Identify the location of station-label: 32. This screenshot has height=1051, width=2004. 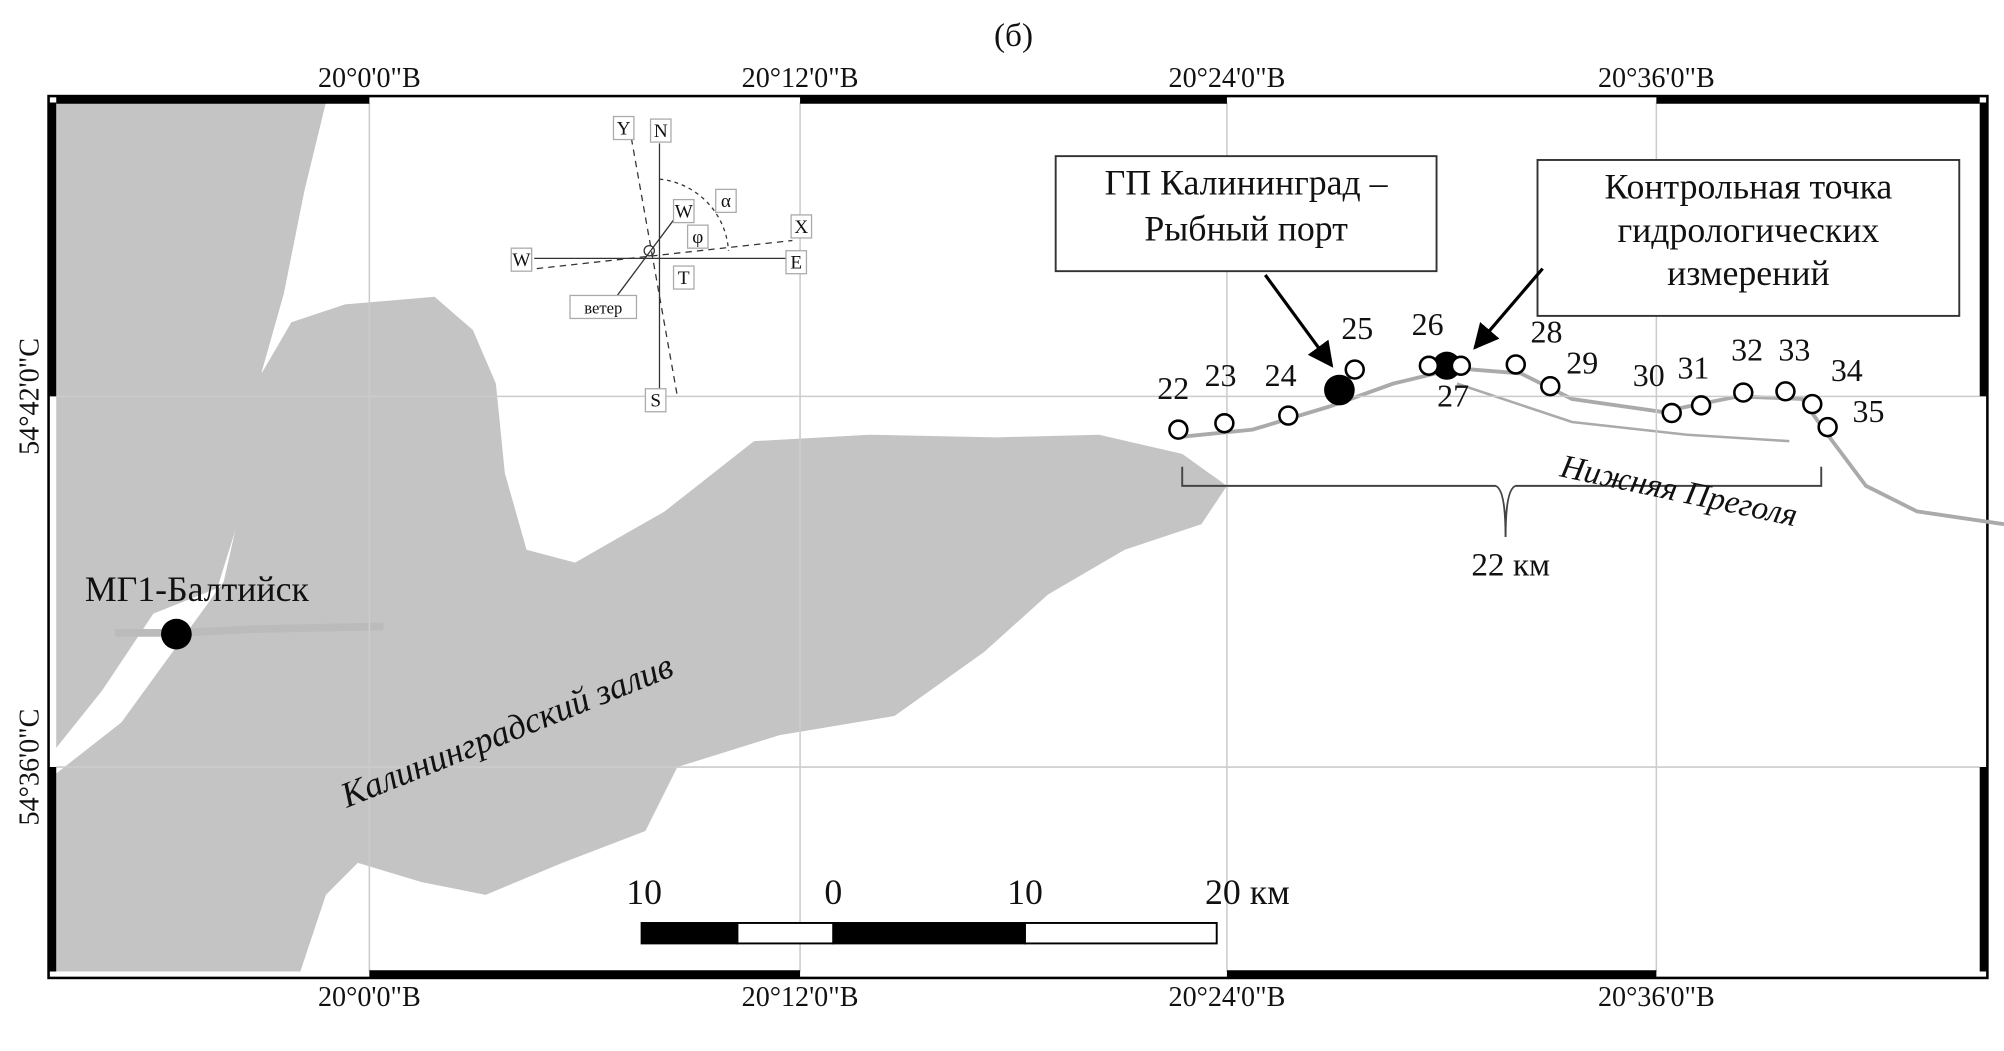
(1747, 350).